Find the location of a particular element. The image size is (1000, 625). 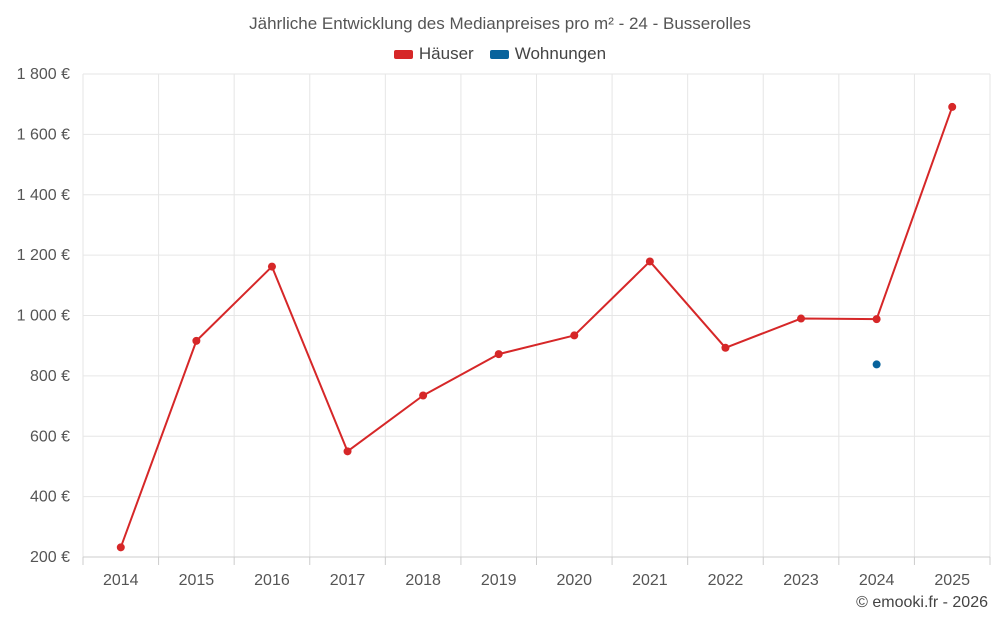

x-tick-label: 2022 is located at coordinates (726, 580).